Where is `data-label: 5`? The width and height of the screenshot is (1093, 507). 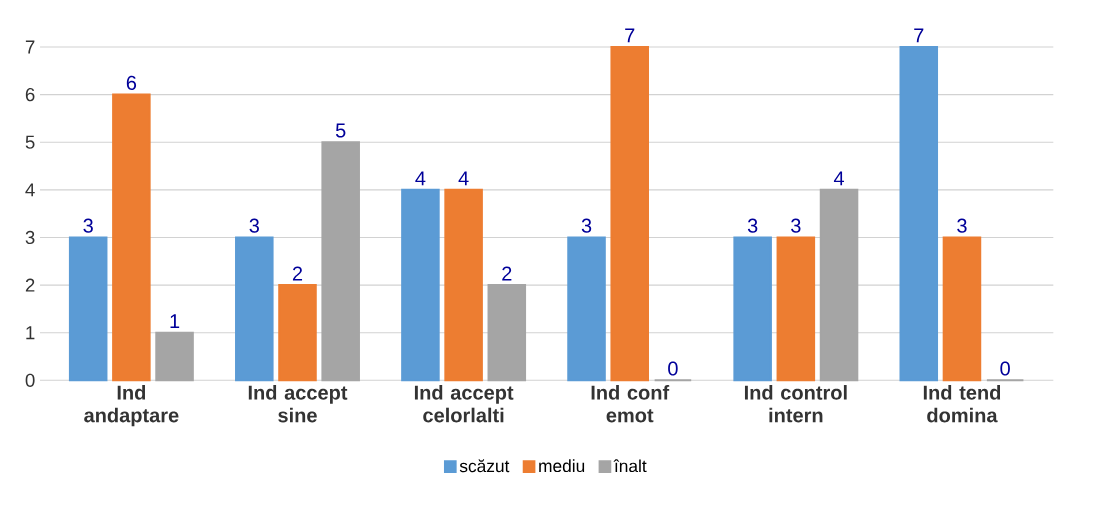
data-label: 5 is located at coordinates (340, 130).